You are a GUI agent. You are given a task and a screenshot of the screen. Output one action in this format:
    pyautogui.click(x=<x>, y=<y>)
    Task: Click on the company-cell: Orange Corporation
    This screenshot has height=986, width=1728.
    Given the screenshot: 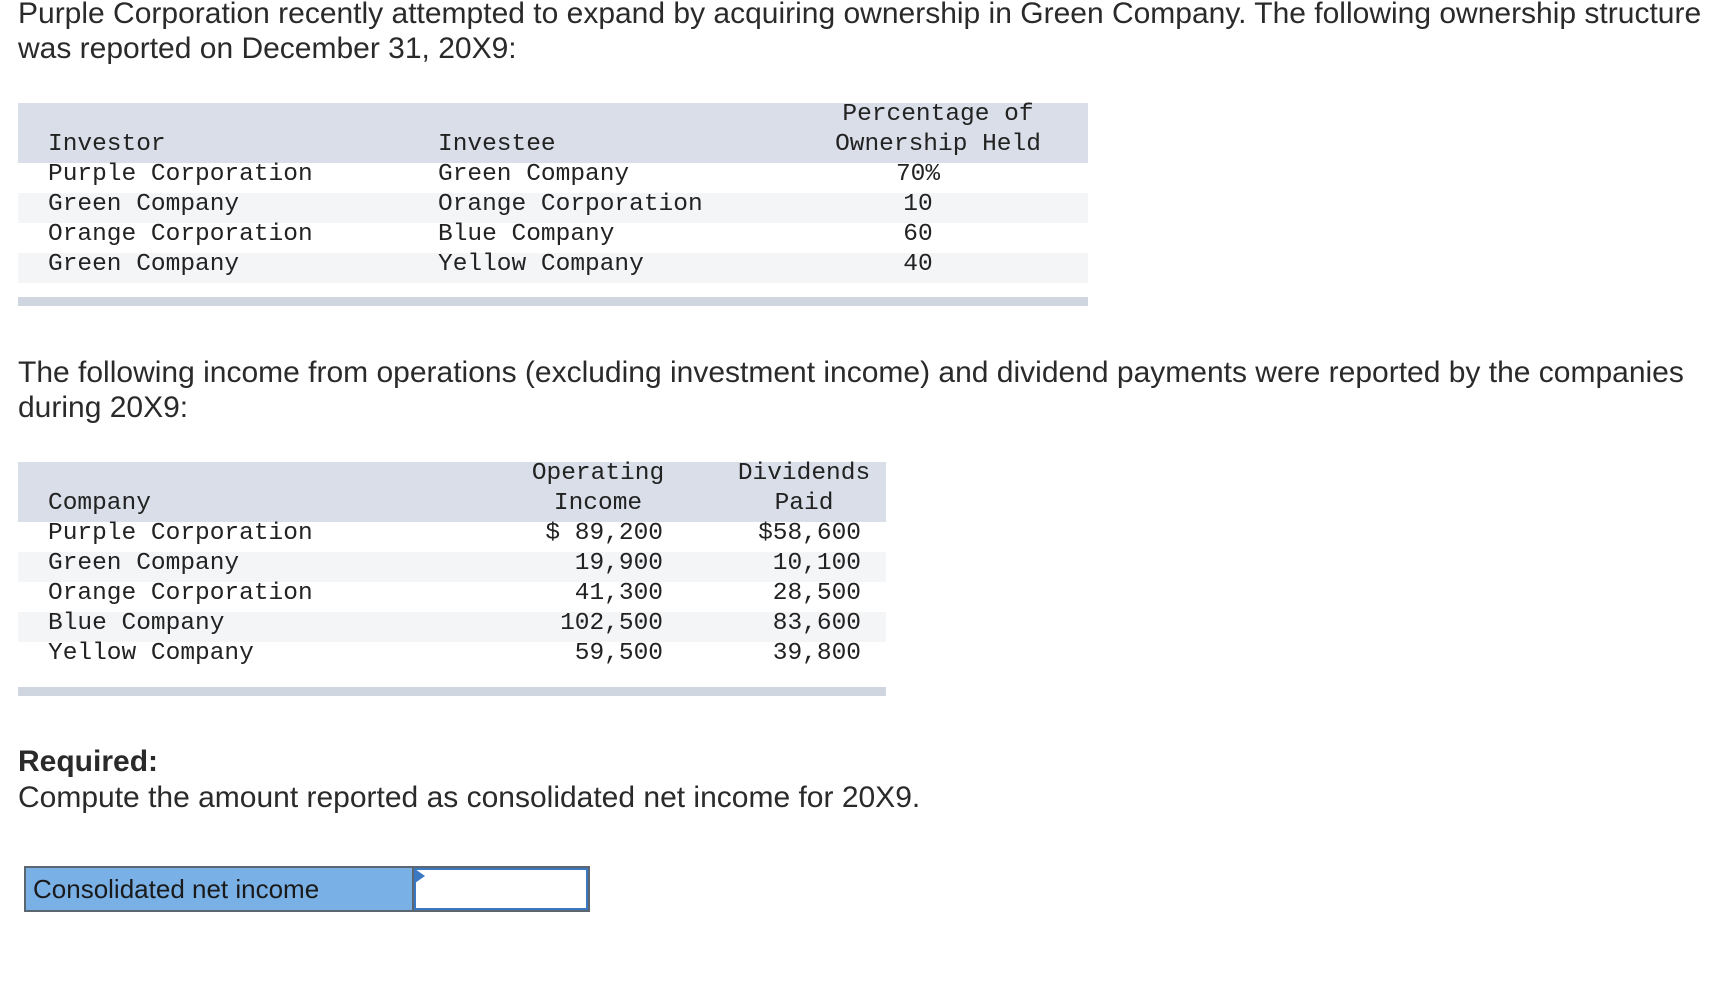 What is the action you would take?
    pyautogui.click(x=180, y=593)
    